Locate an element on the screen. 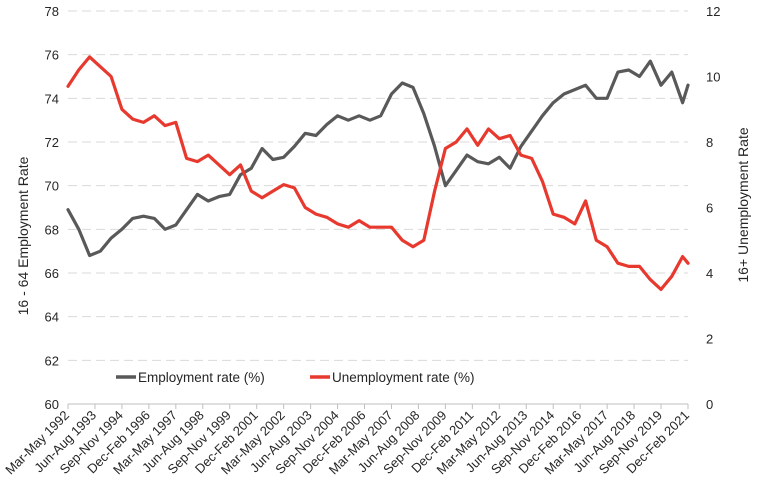  left-tick-label: 62 is located at coordinates (52, 360).